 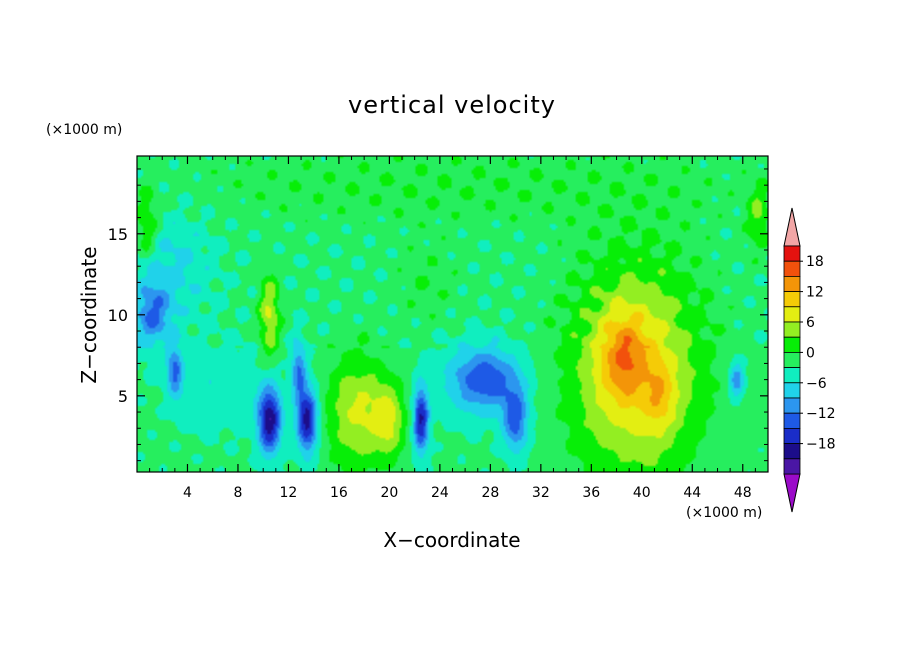 I want to click on colorbar-tick-label: −12, so click(x=821, y=414).